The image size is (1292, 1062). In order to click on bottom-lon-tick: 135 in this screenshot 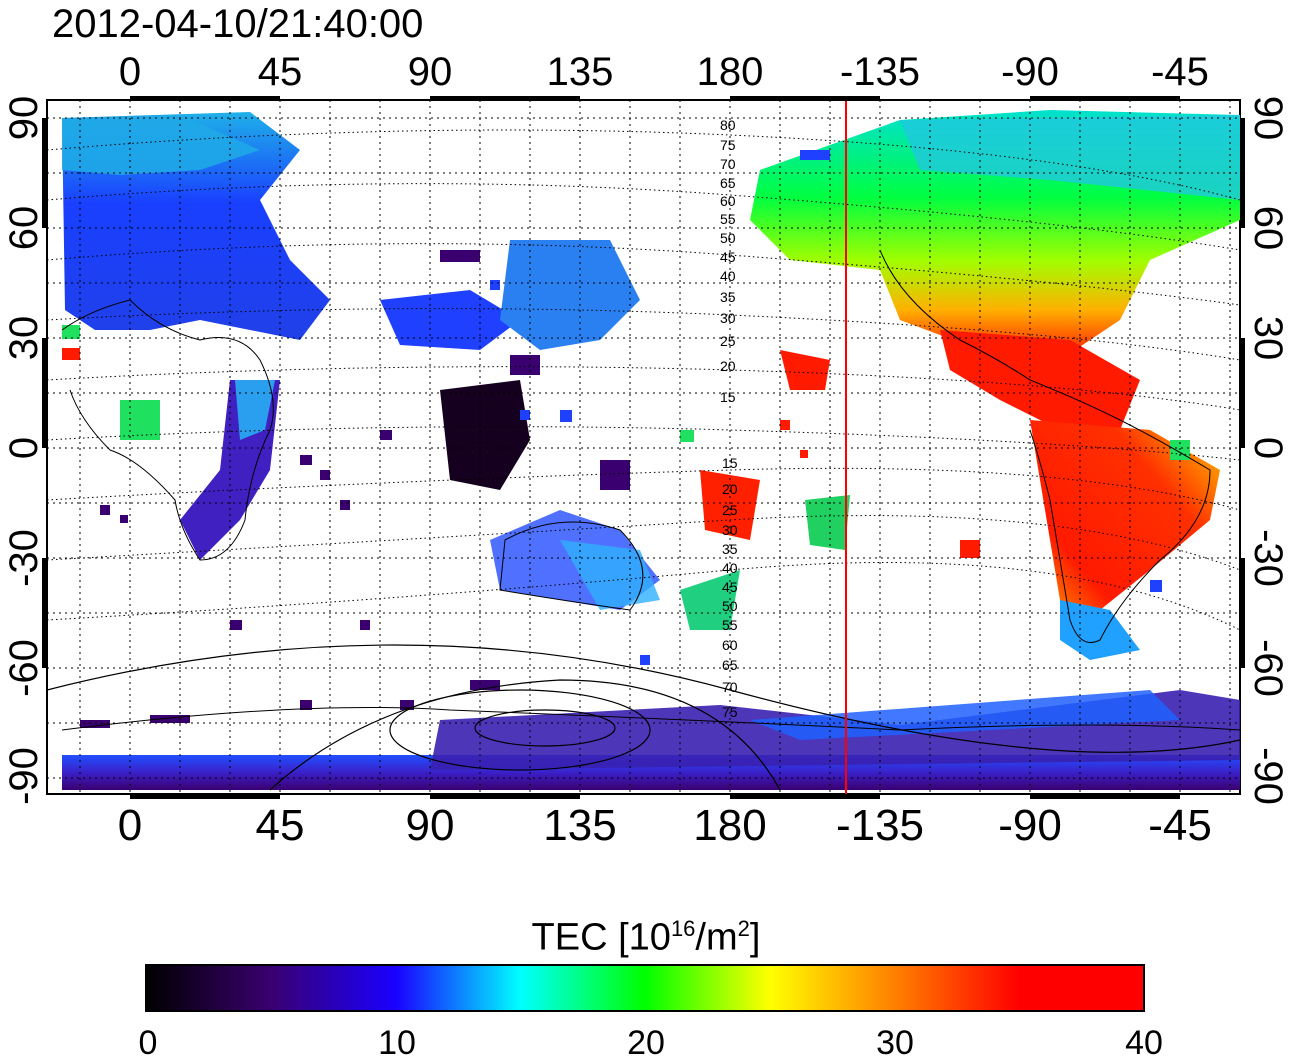, I will do `click(580, 825)`.